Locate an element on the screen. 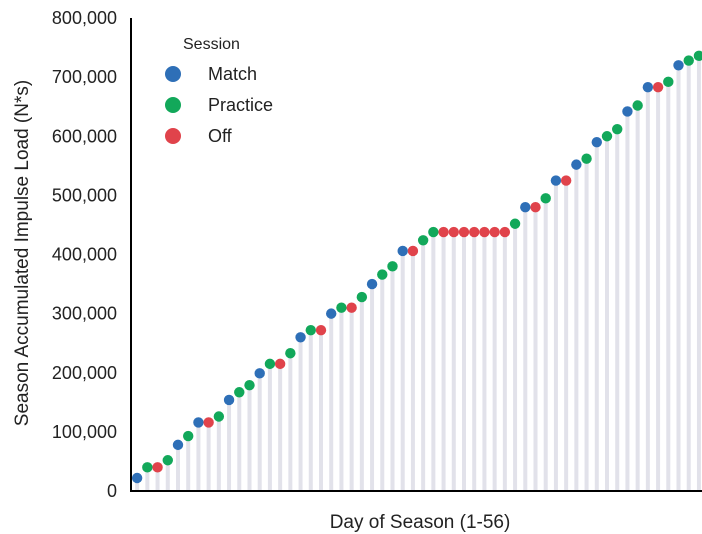 Image resolution: width=702 pixels, height=534 pixels. x-axis-title: Day of Season (1-56) is located at coordinates (420, 522).